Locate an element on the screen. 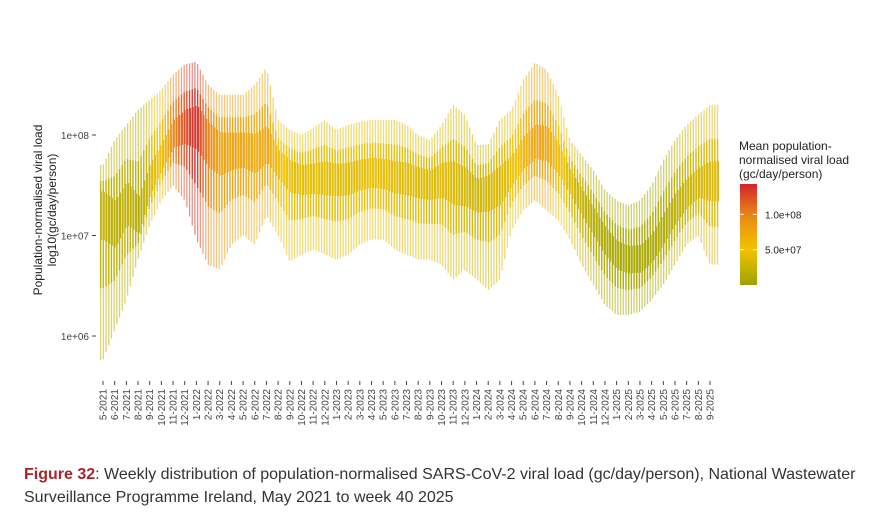 This screenshot has height=527, width=889. x-tick-label: 3-2025 is located at coordinates (640, 405).